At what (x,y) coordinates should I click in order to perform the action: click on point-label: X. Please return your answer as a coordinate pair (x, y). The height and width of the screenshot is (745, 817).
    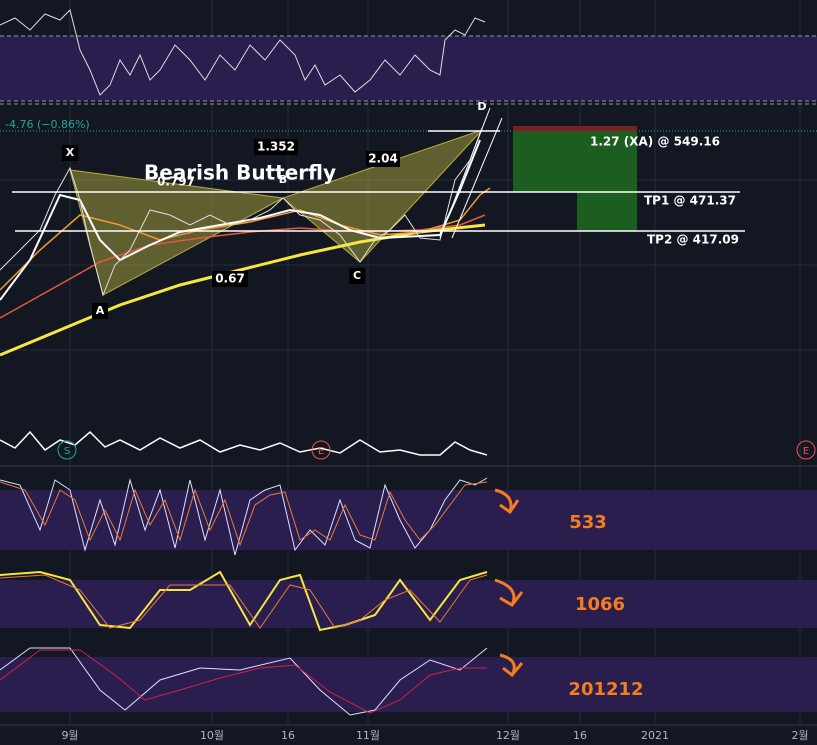
    Looking at the image, I should click on (70, 152).